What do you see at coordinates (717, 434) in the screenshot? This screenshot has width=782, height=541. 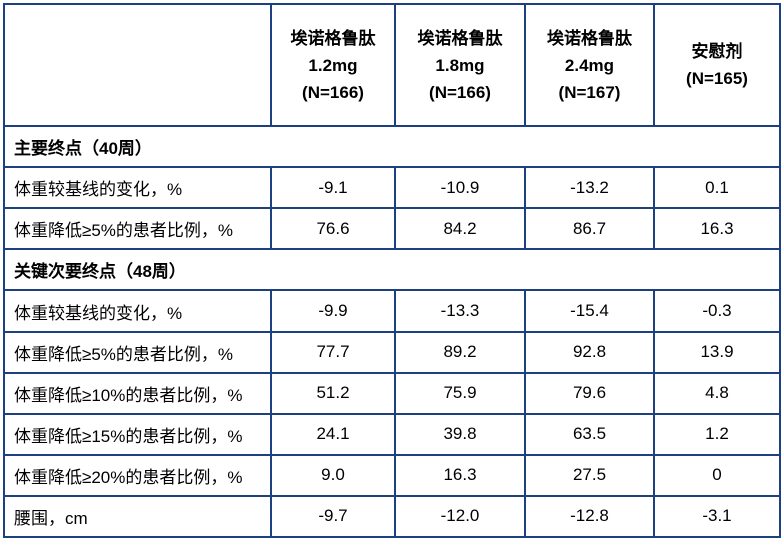 I see `value-cell: 1.2` at bounding box center [717, 434].